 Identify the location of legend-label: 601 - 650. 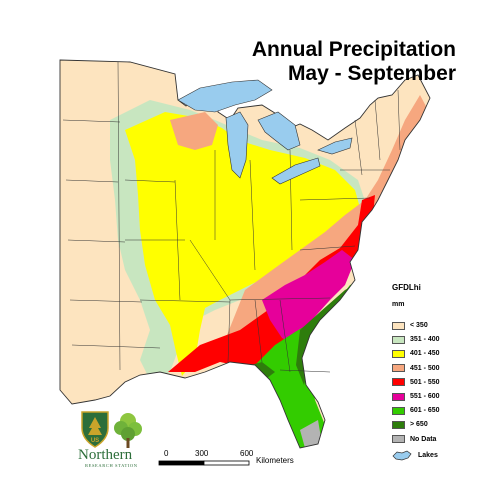
(425, 411).